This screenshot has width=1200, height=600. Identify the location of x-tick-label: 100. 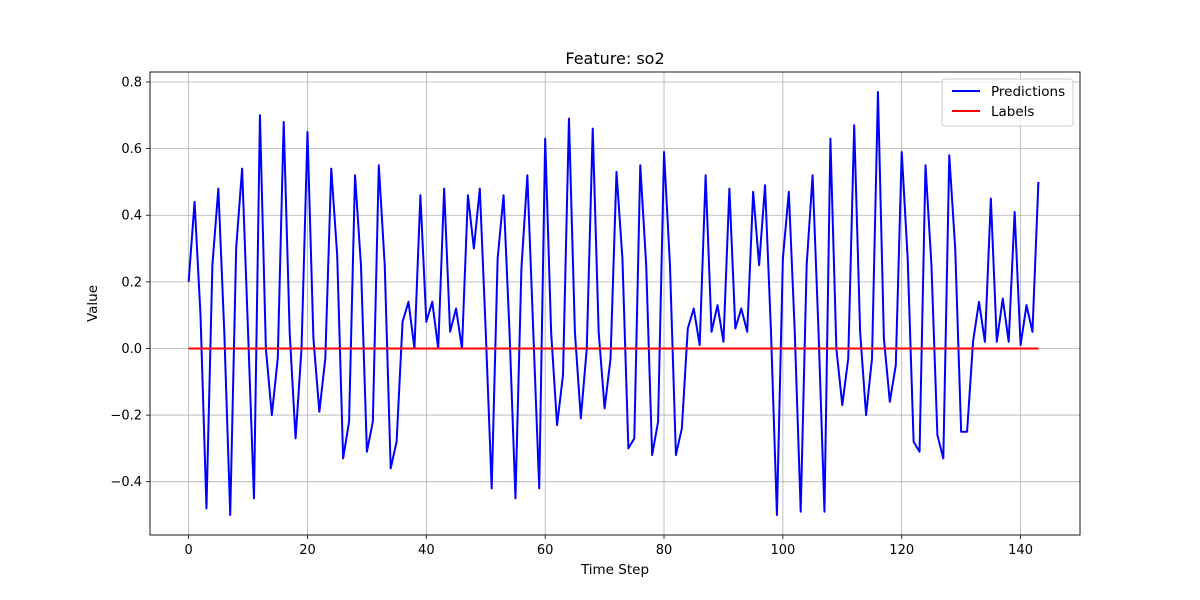
(782, 550).